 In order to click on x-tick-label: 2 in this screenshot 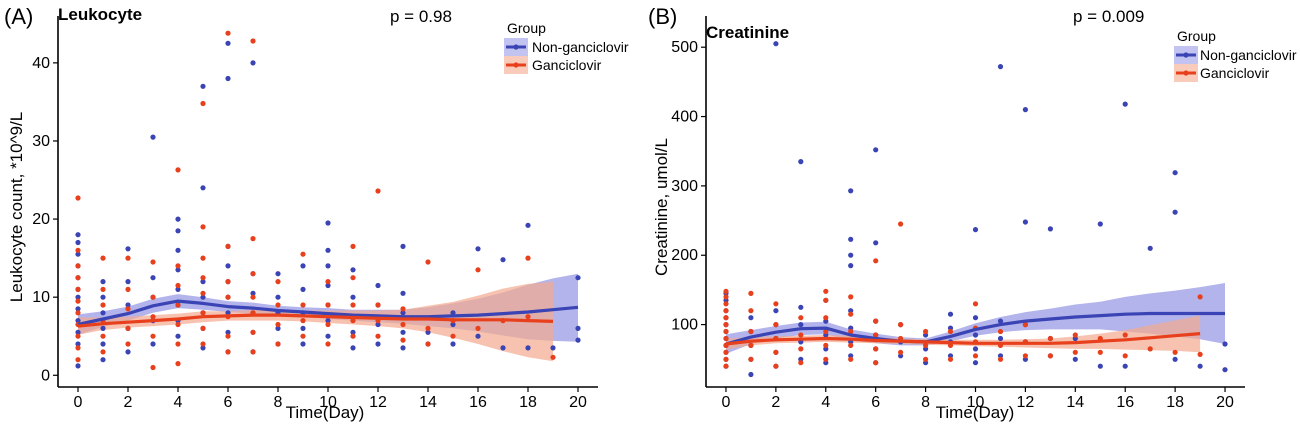, I will do `click(775, 402)`.